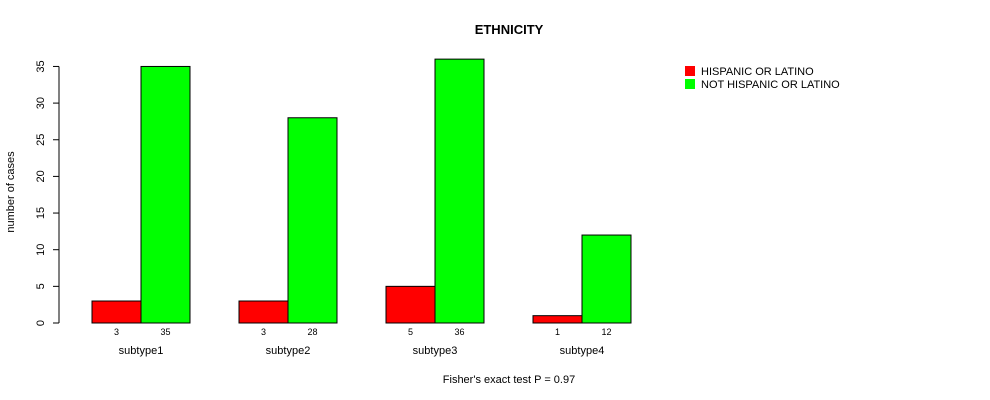 The image size is (990, 400). I want to click on y-tick-label: 30, so click(41, 103).